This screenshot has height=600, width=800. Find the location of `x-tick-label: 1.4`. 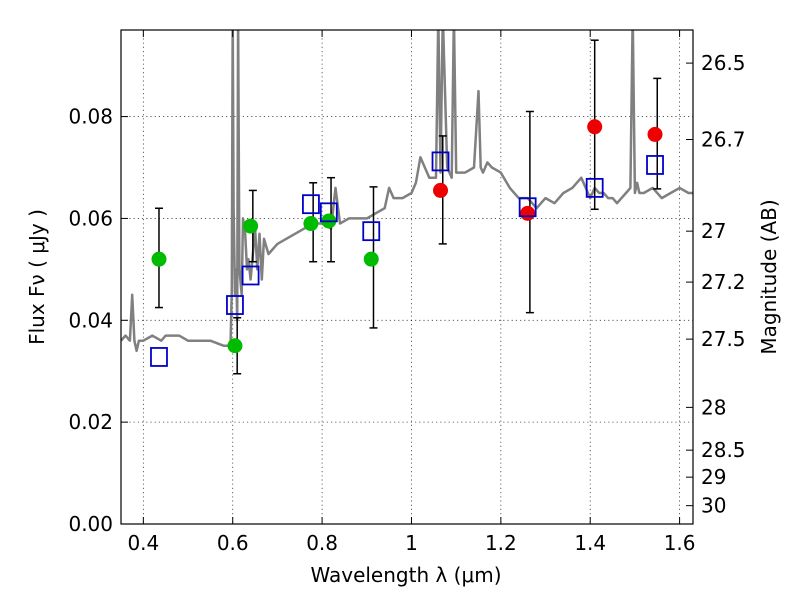

x-tick-label: 1.4 is located at coordinates (590, 543).